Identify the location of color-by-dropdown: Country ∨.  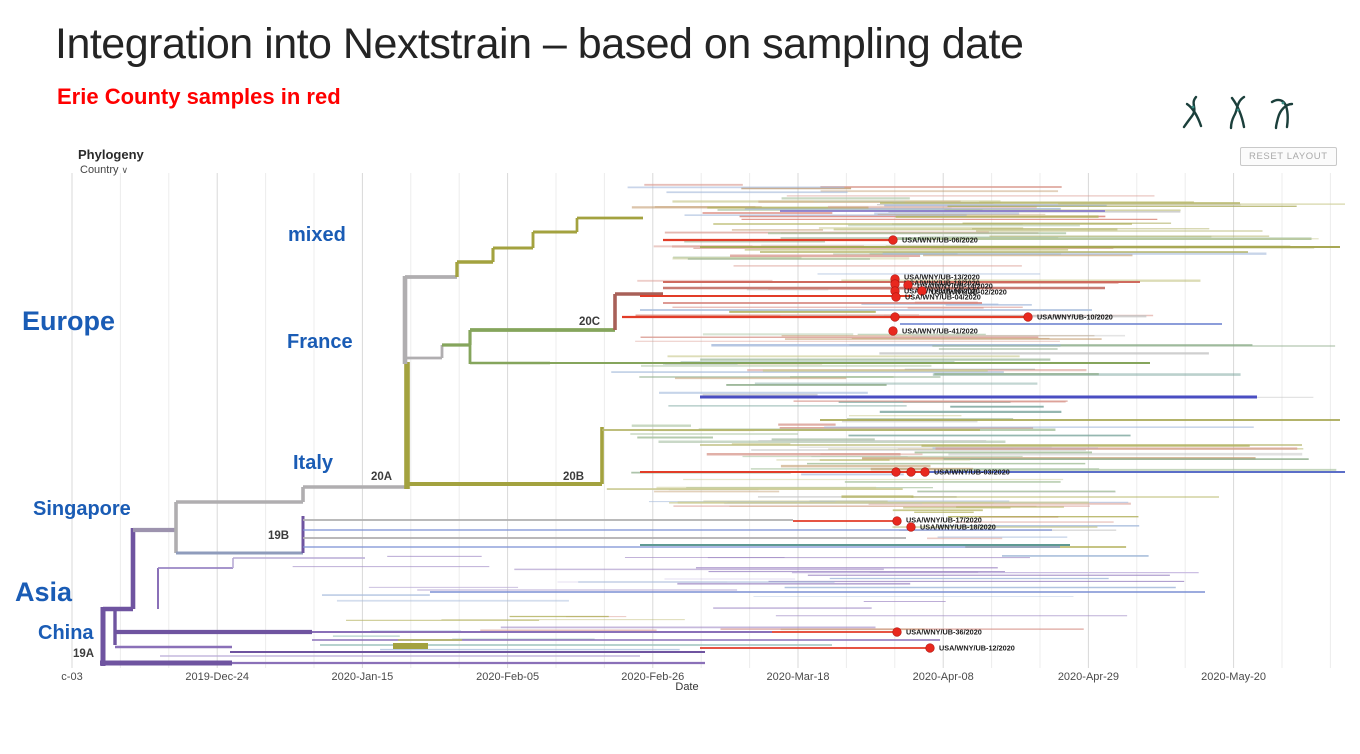
(104, 170).